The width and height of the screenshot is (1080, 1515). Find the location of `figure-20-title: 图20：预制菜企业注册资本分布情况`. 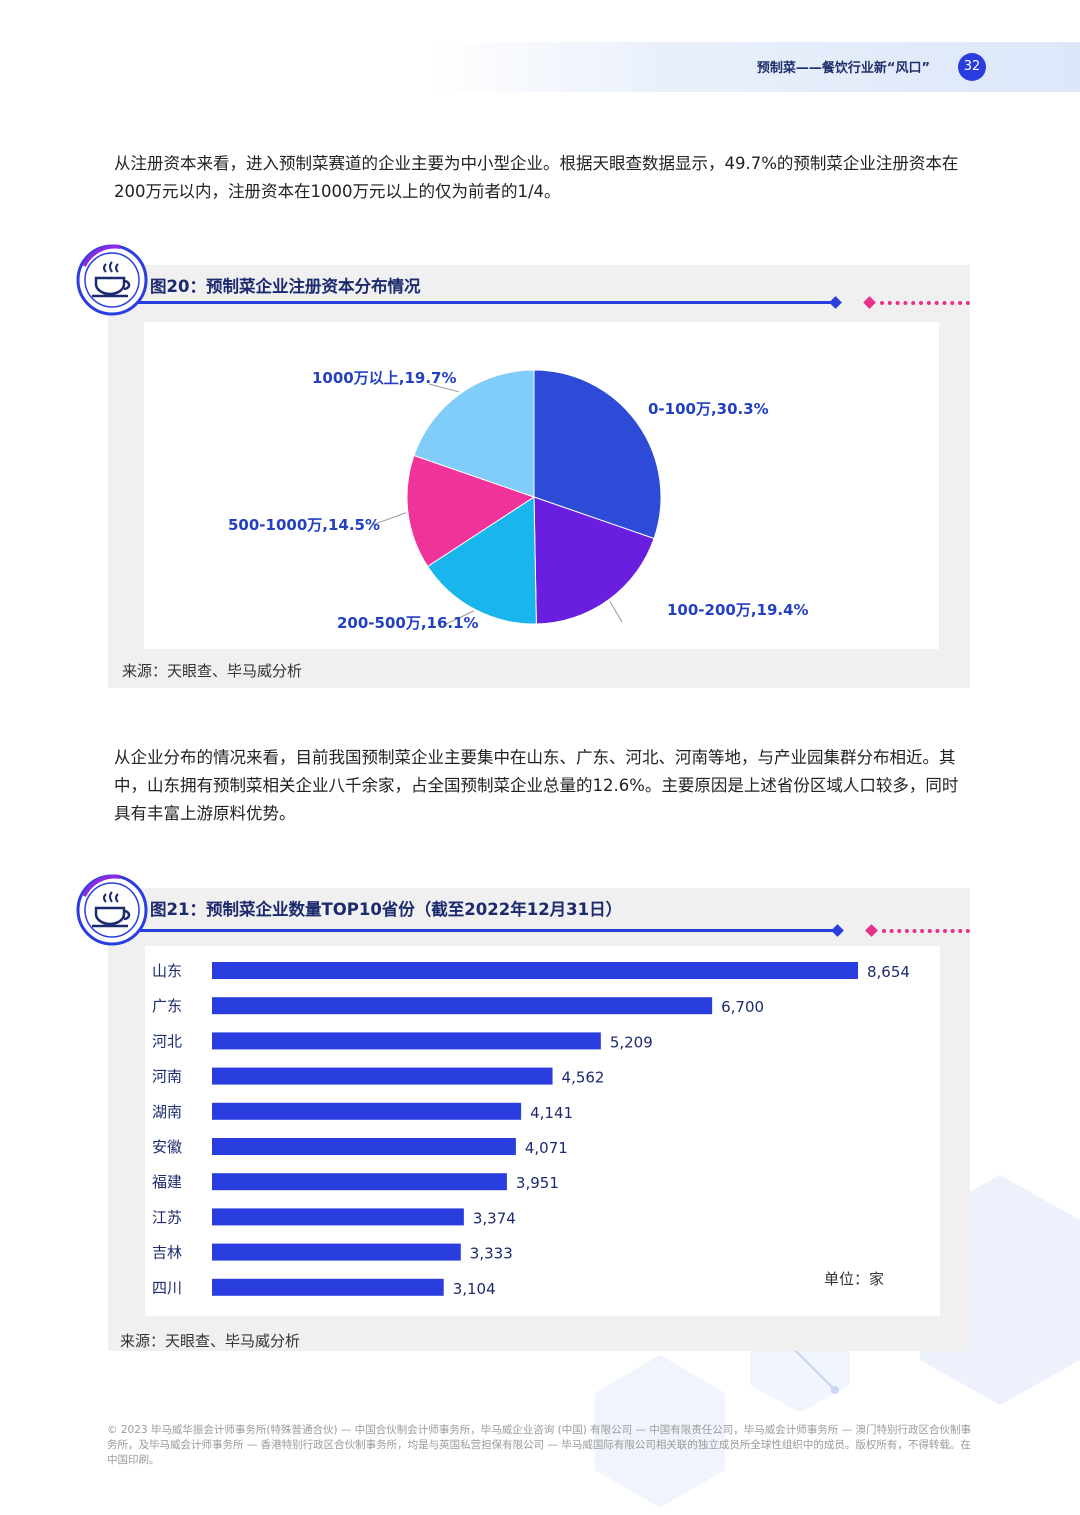

figure-20-title: 图20：预制菜企业注册资本分布情况 is located at coordinates (285, 286).